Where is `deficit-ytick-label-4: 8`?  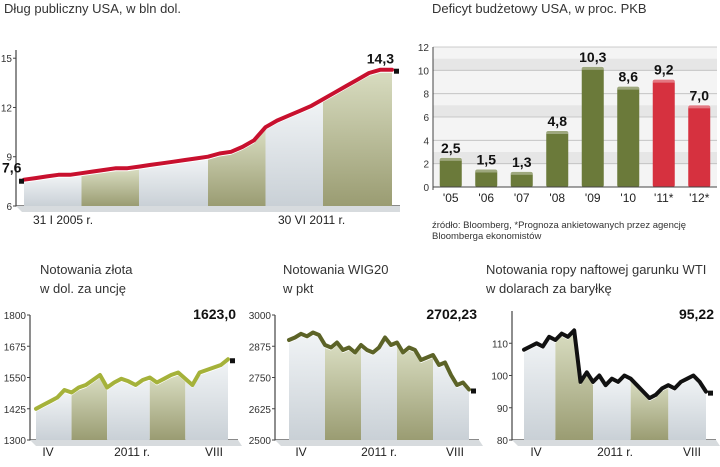
deficit-ytick-label-4: 8 is located at coordinates (426, 95).